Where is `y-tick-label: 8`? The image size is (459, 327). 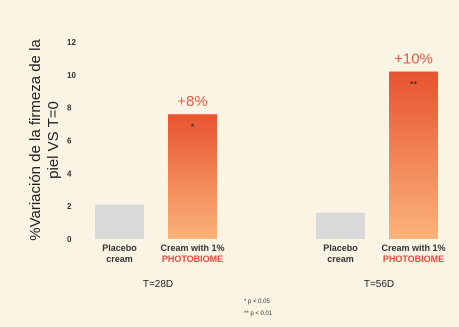 y-tick-label: 8 is located at coordinates (69, 108).